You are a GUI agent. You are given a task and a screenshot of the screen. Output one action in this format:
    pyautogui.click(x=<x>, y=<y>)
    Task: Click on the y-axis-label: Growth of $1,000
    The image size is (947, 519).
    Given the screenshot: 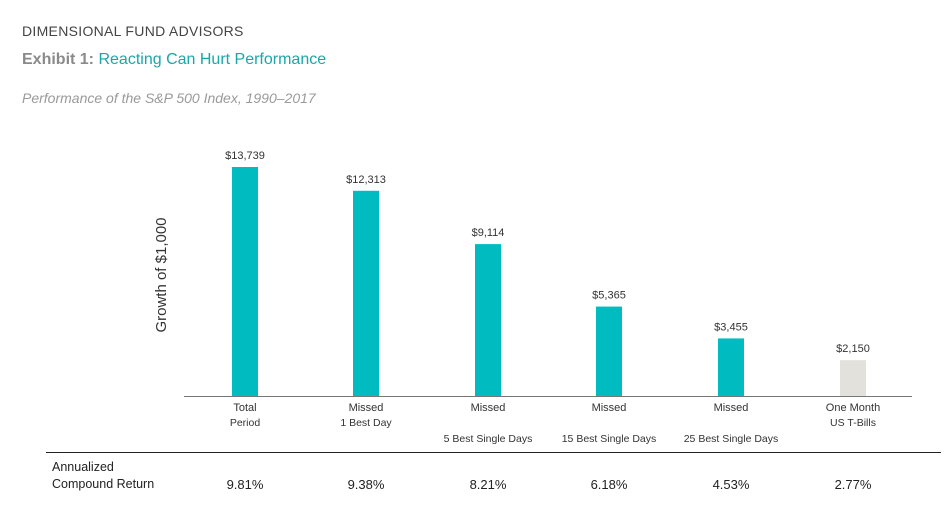 What is the action you would take?
    pyautogui.click(x=161, y=274)
    